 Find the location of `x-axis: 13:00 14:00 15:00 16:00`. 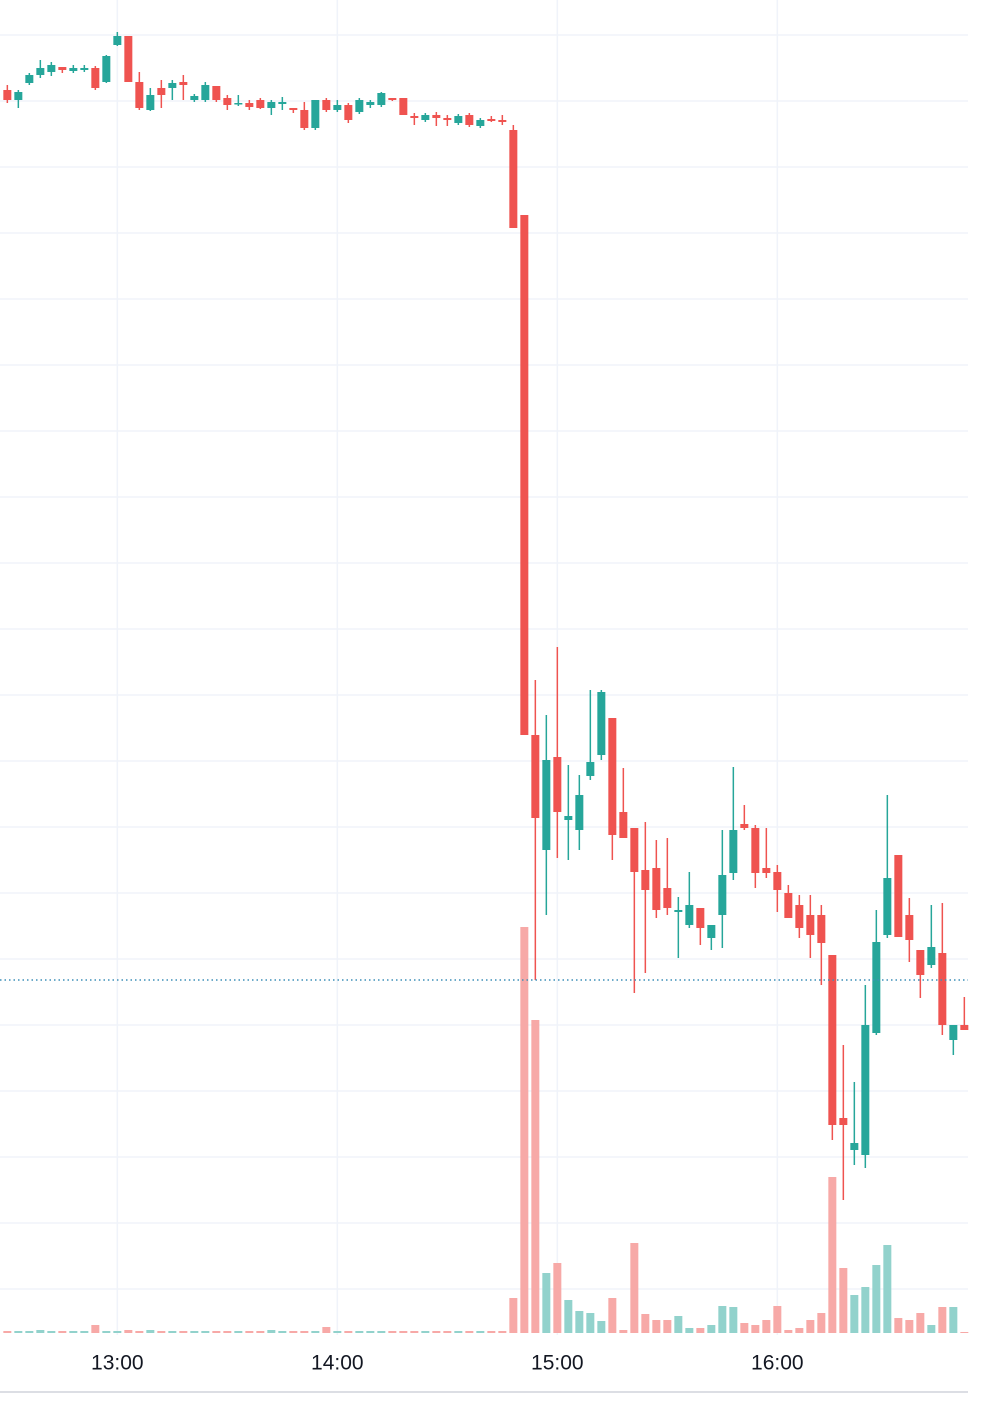

x-axis: 13:00 14:00 15:00 16:00 is located at coordinates (447, 1363).